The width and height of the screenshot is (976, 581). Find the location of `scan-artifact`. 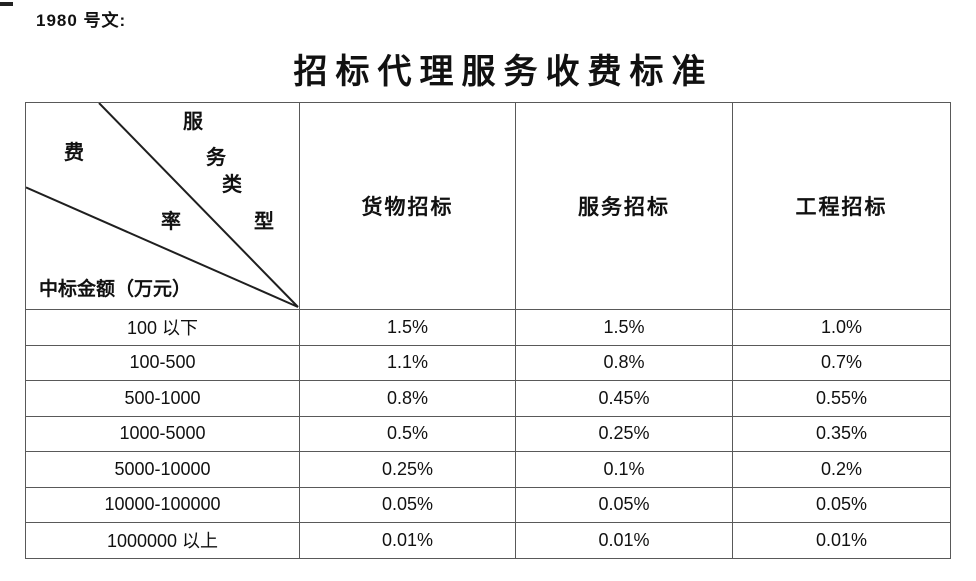

scan-artifact is located at coordinates (6, 4).